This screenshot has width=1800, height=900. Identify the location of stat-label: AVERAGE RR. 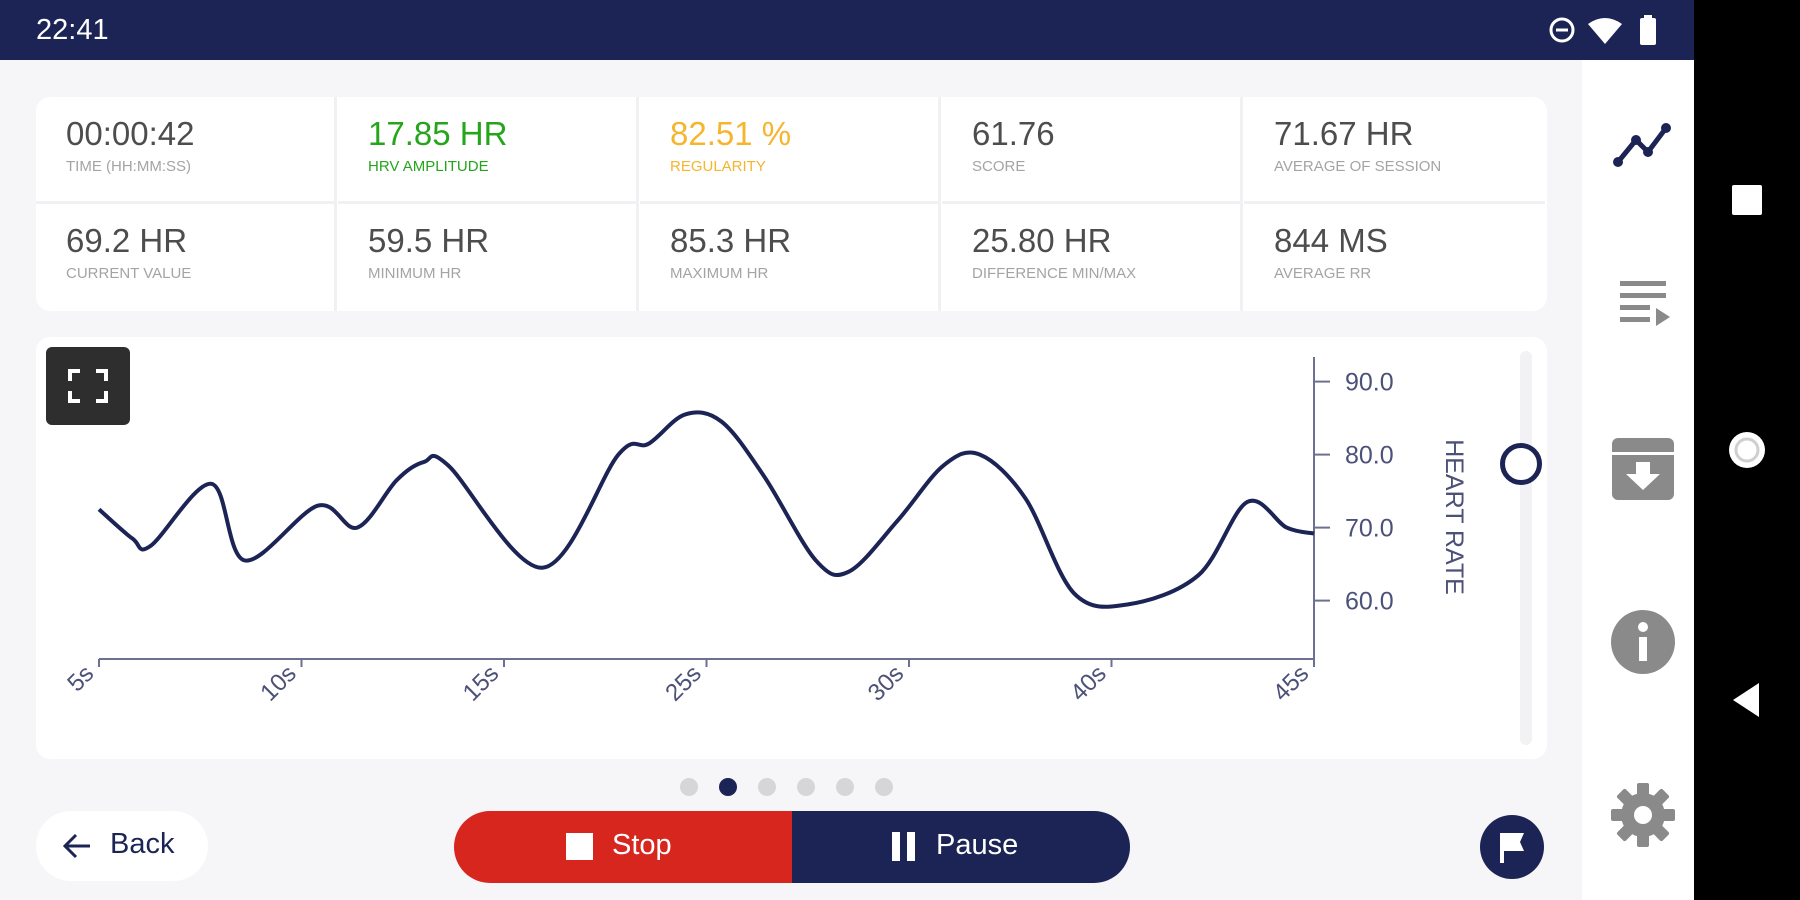
(1323, 273).